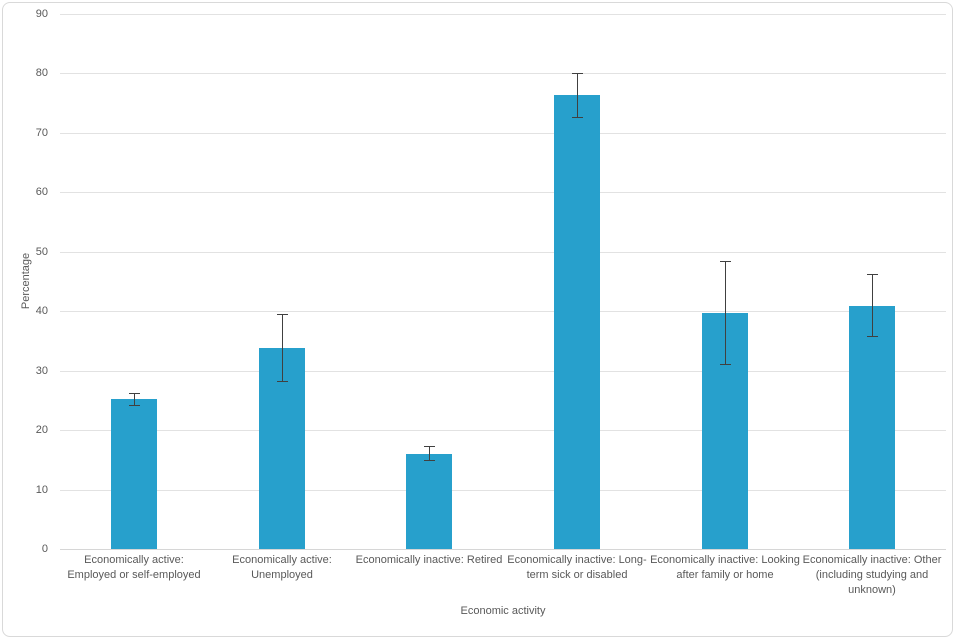 The height and width of the screenshot is (640, 960). Describe the element at coordinates (725, 575) in the screenshot. I see `x-axis-category-label-line: after family or home` at that location.